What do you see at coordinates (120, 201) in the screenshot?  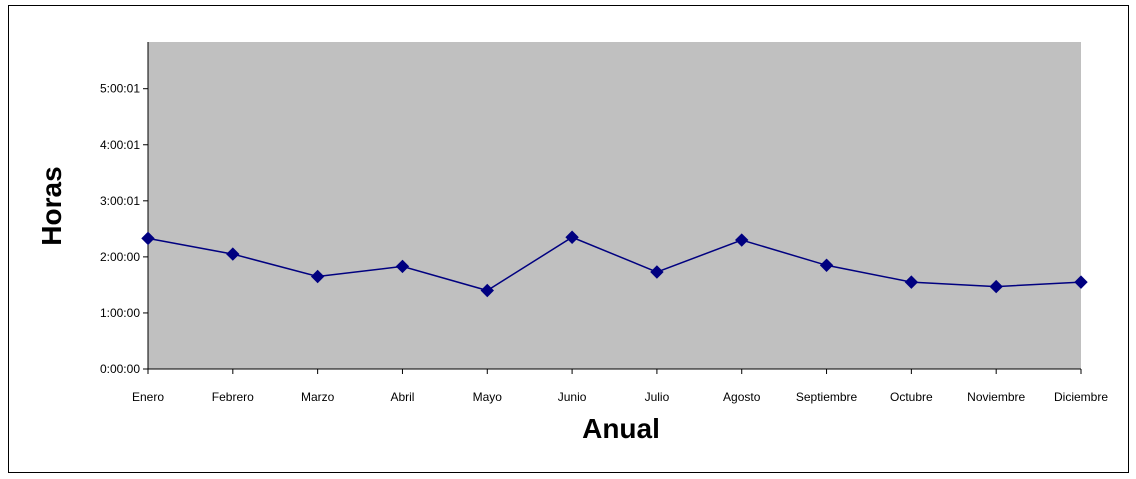 I see `y-tick-label: 3:00:01` at bounding box center [120, 201].